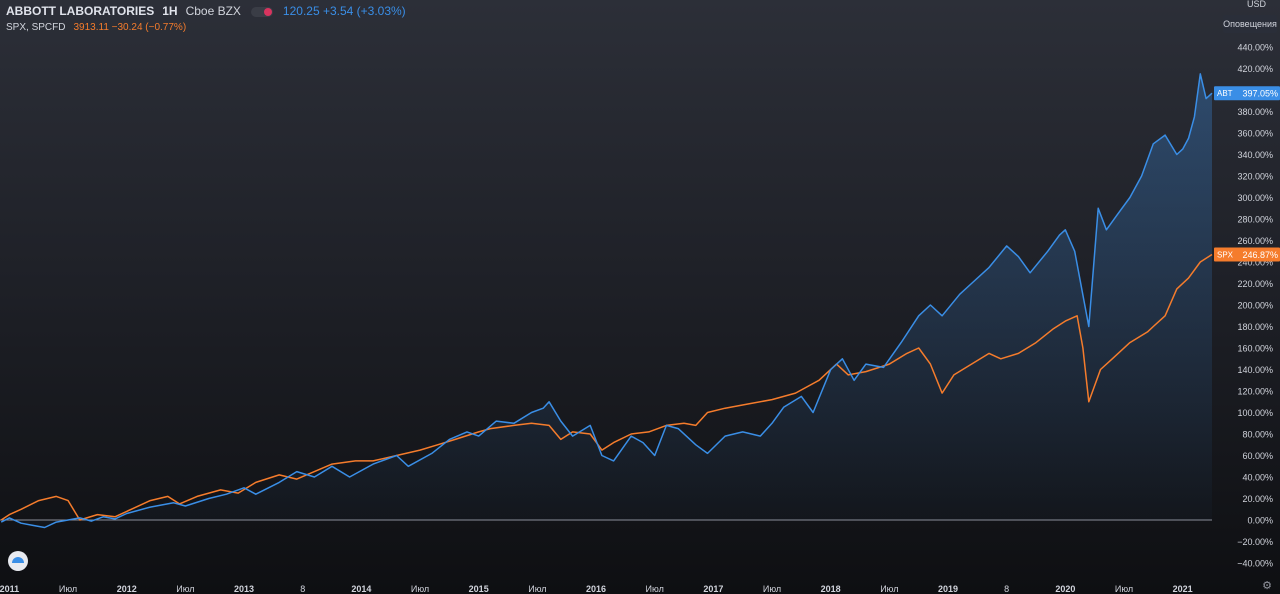 The width and height of the screenshot is (1280, 594). Describe the element at coordinates (361, 589) in the screenshot. I see `x-tick-label: 2014` at that location.